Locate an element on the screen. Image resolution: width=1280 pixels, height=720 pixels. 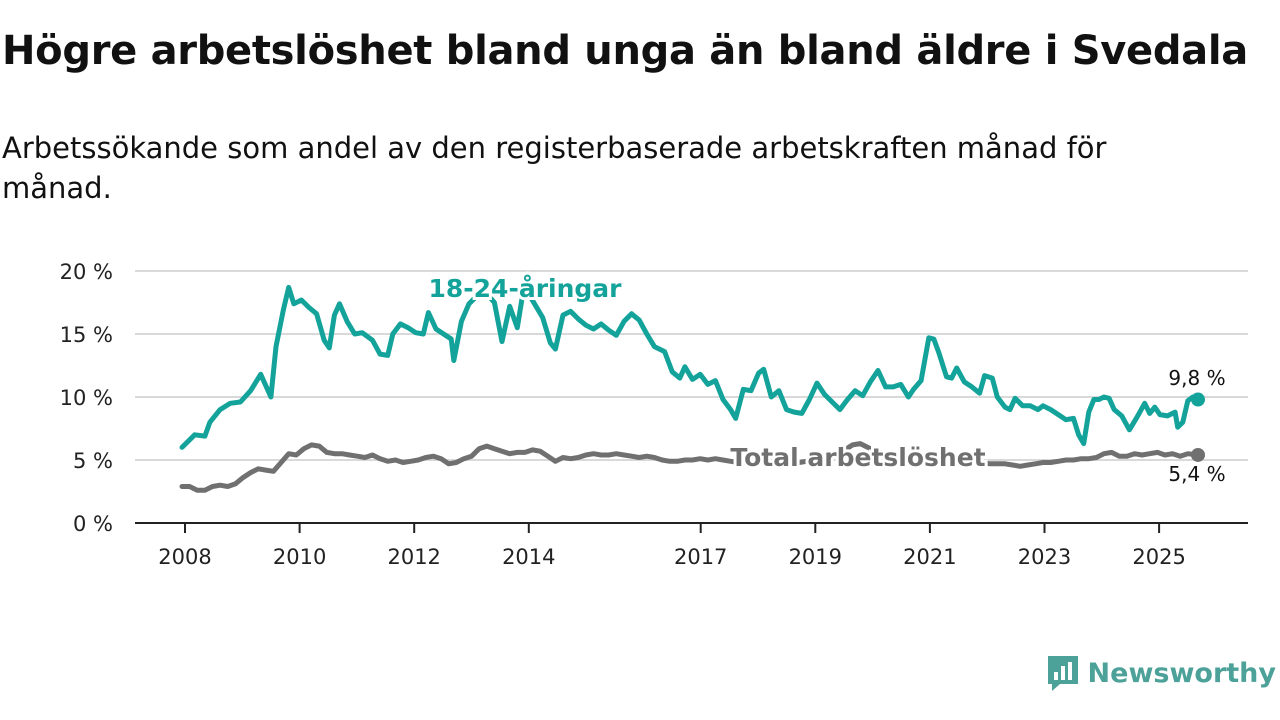
y-axis-ticks: 0 % 5 % 10 % 15 % 20 % is located at coordinates (86, 398).